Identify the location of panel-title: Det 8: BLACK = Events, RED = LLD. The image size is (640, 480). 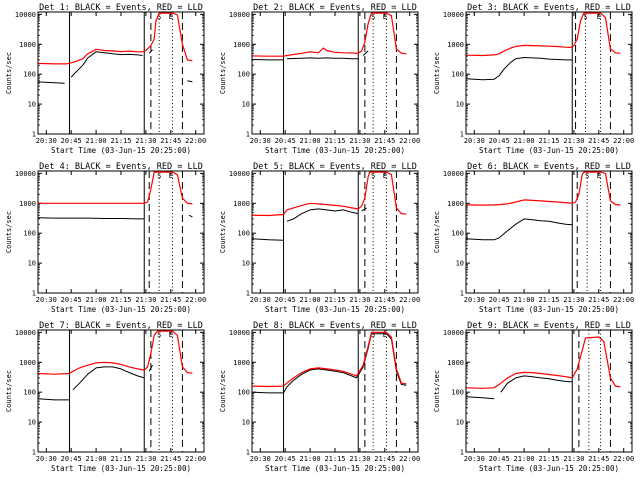
(335, 326).